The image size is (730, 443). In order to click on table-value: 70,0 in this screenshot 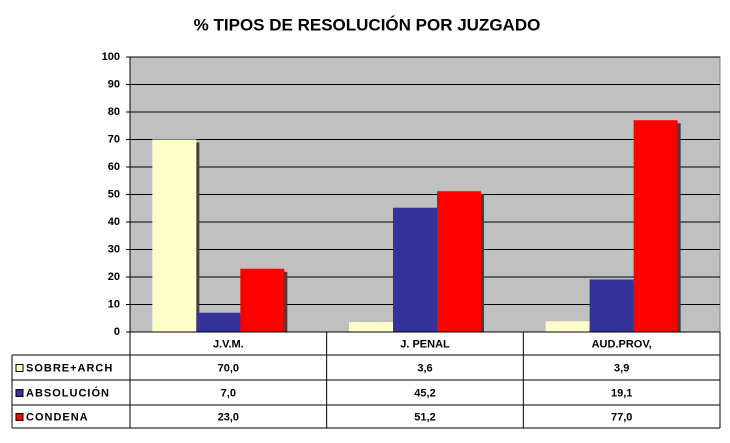, I will do `click(228, 368)`.